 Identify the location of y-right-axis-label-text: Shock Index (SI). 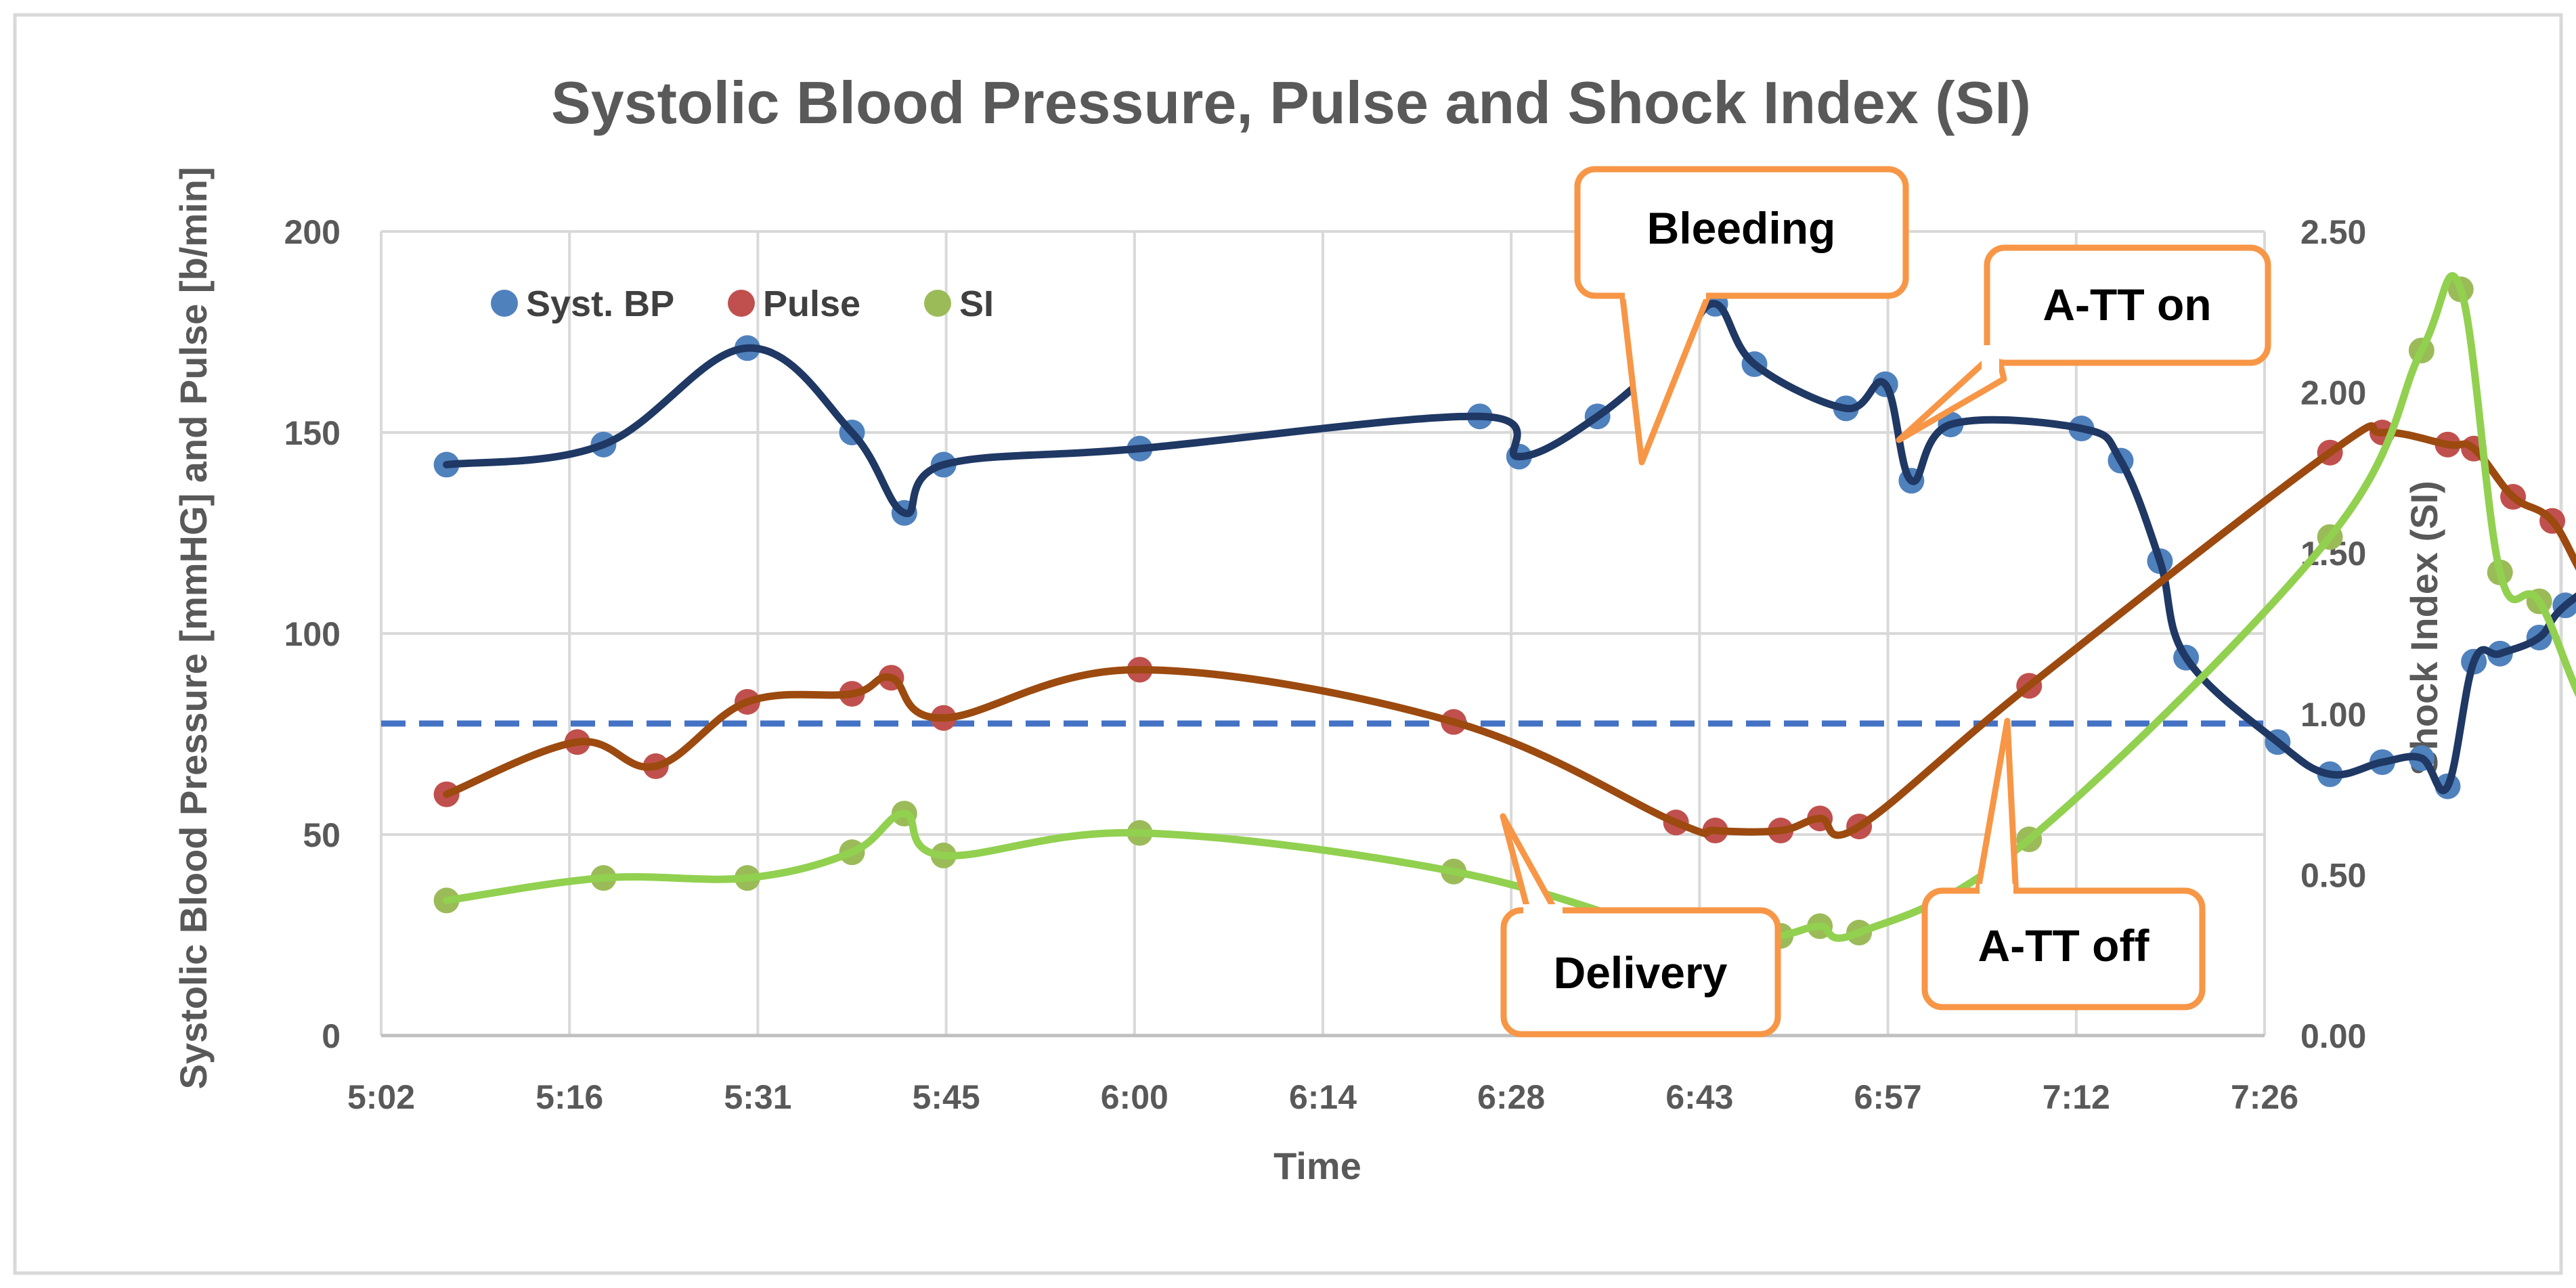
(2424, 628).